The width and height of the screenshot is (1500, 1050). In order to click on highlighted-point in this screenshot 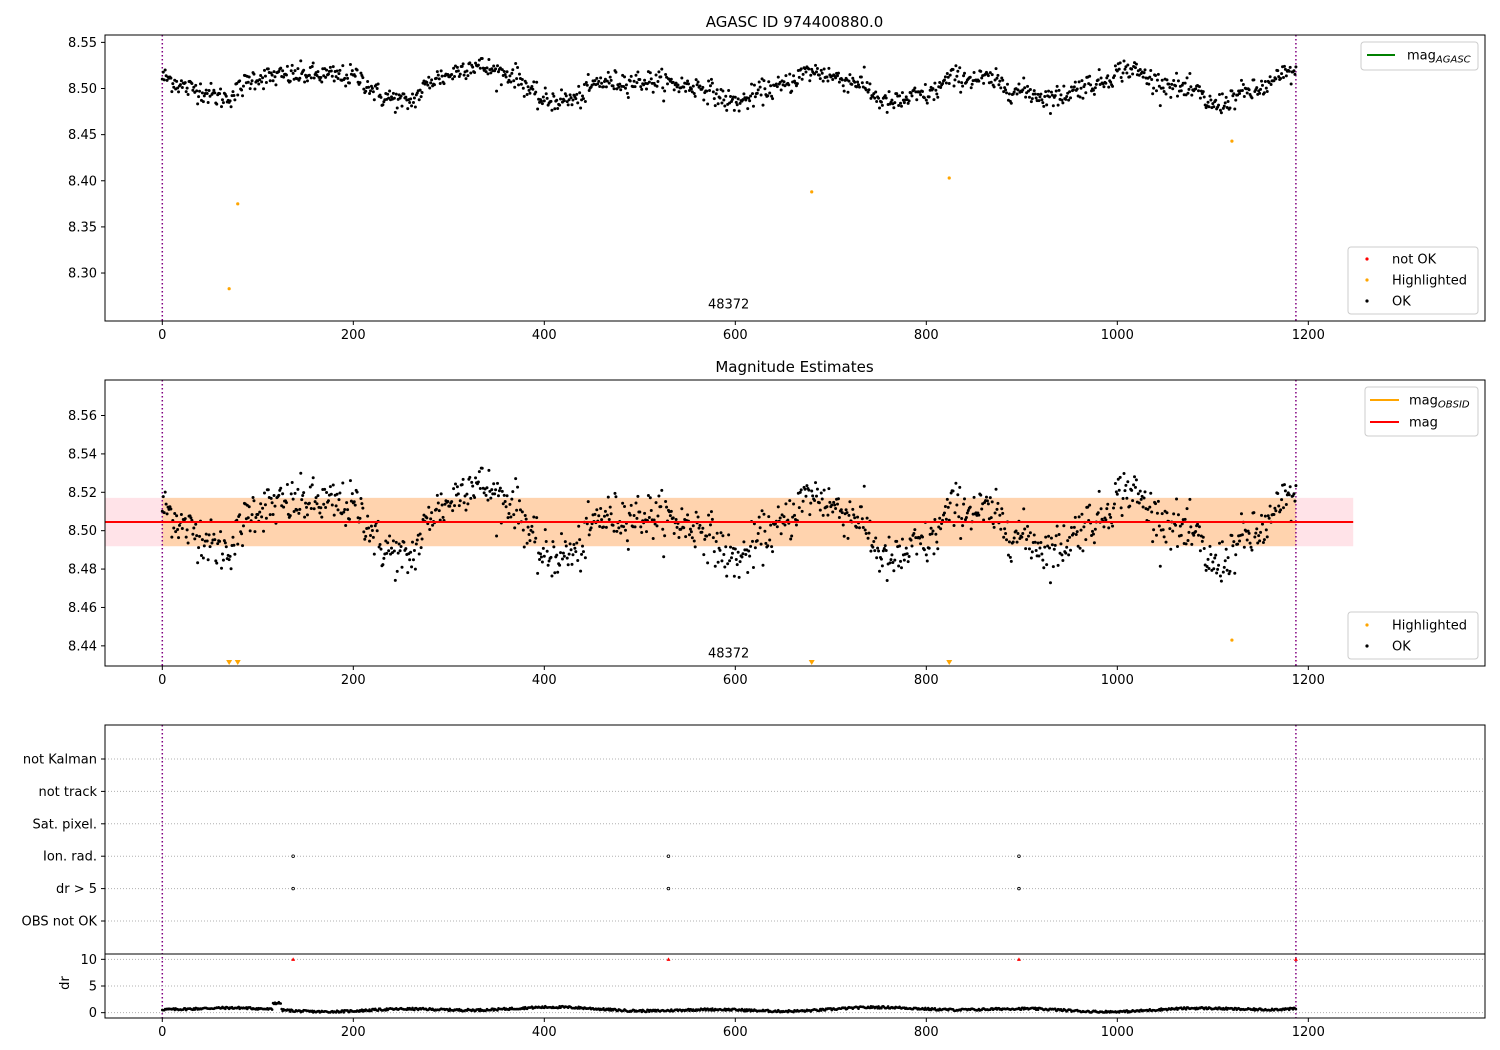, I will do `click(1232, 141)`.